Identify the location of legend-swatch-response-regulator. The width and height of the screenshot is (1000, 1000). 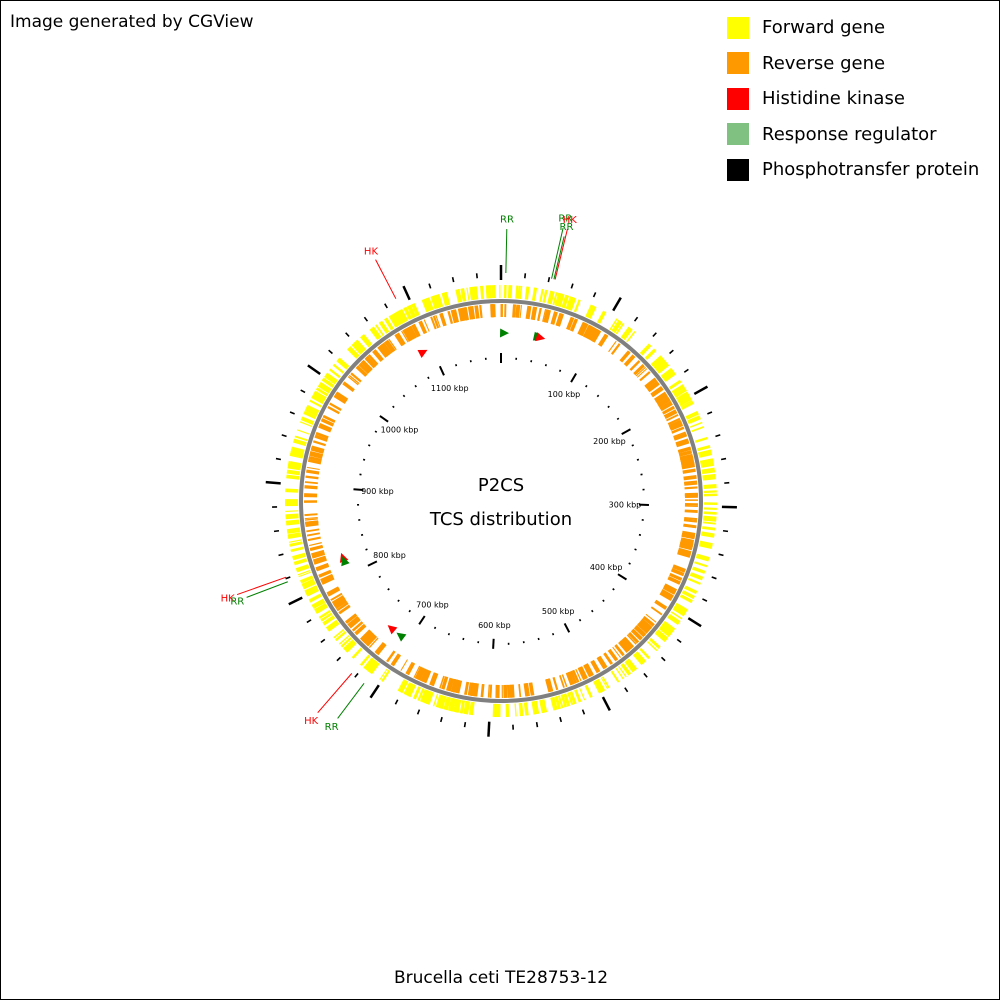
(738, 134).